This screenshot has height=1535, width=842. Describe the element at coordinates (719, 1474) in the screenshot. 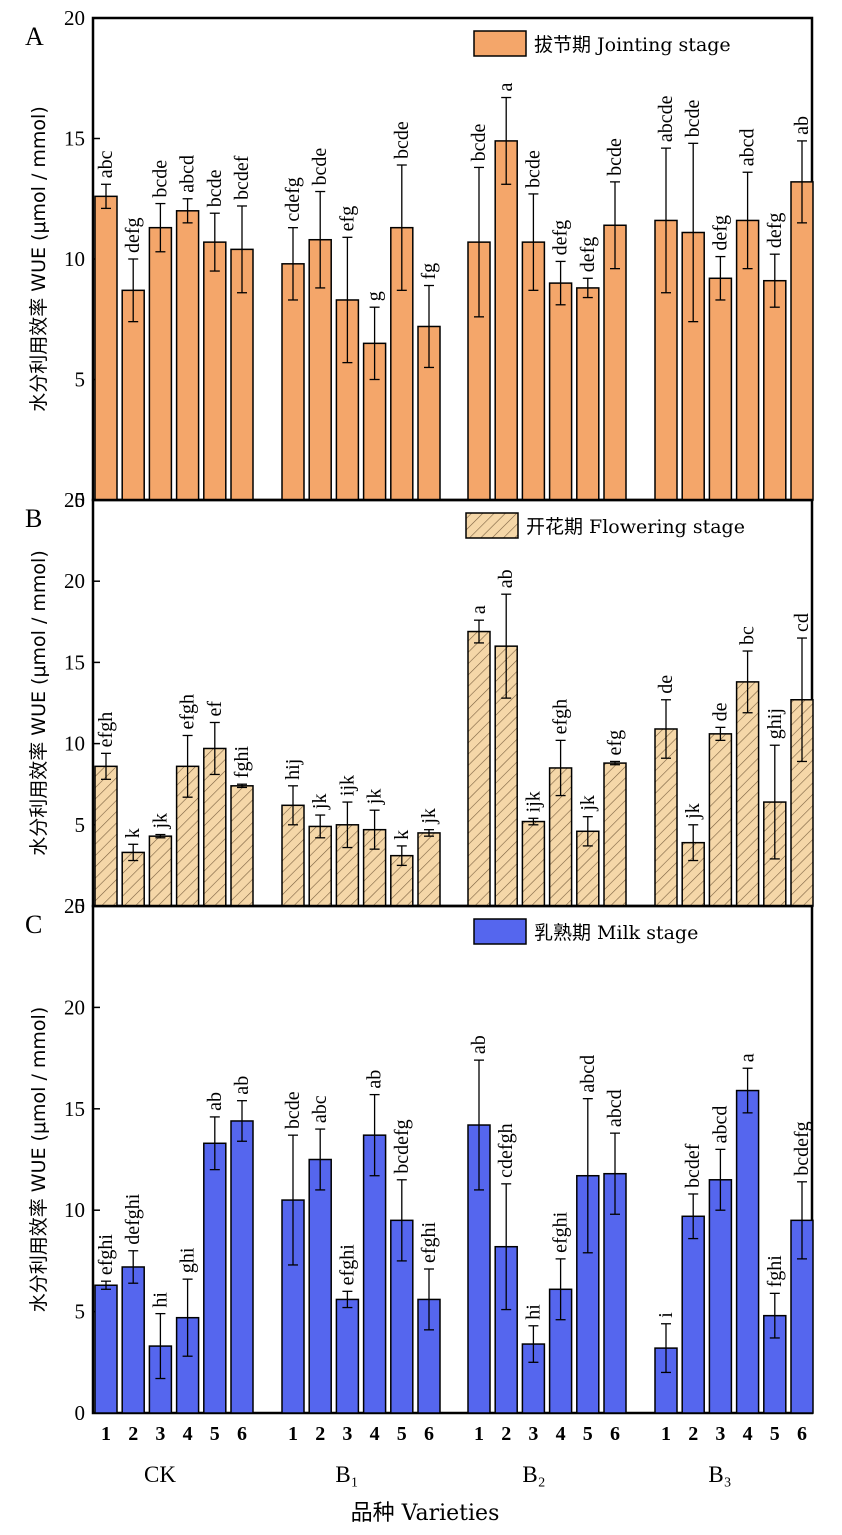

I see `group-label-b3: B₃` at that location.